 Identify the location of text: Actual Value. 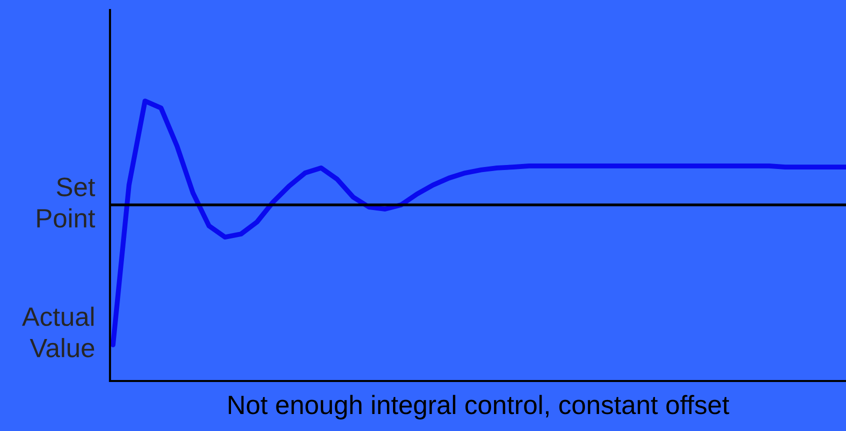
(58, 332).